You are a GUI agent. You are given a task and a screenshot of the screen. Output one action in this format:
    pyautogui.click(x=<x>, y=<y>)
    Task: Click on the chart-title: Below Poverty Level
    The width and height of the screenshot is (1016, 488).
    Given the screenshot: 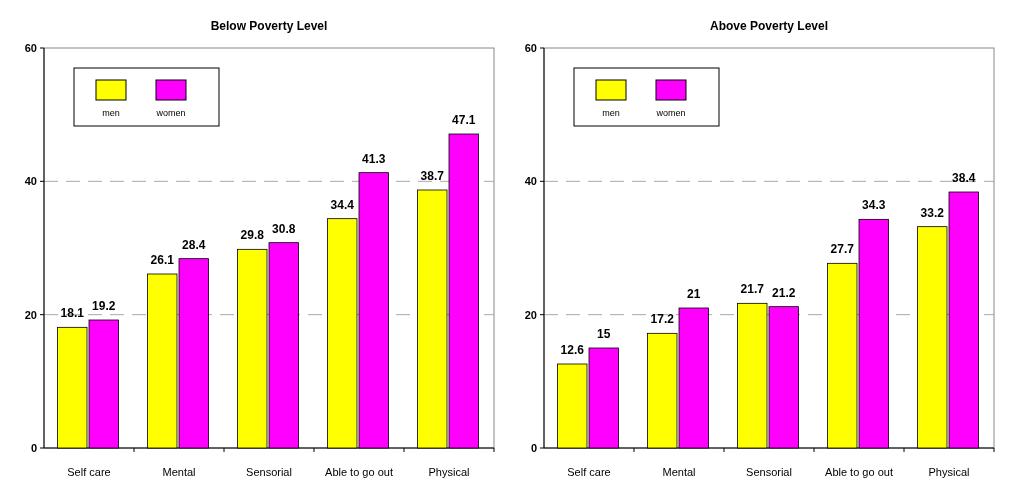 What is the action you would take?
    pyautogui.click(x=269, y=26)
    